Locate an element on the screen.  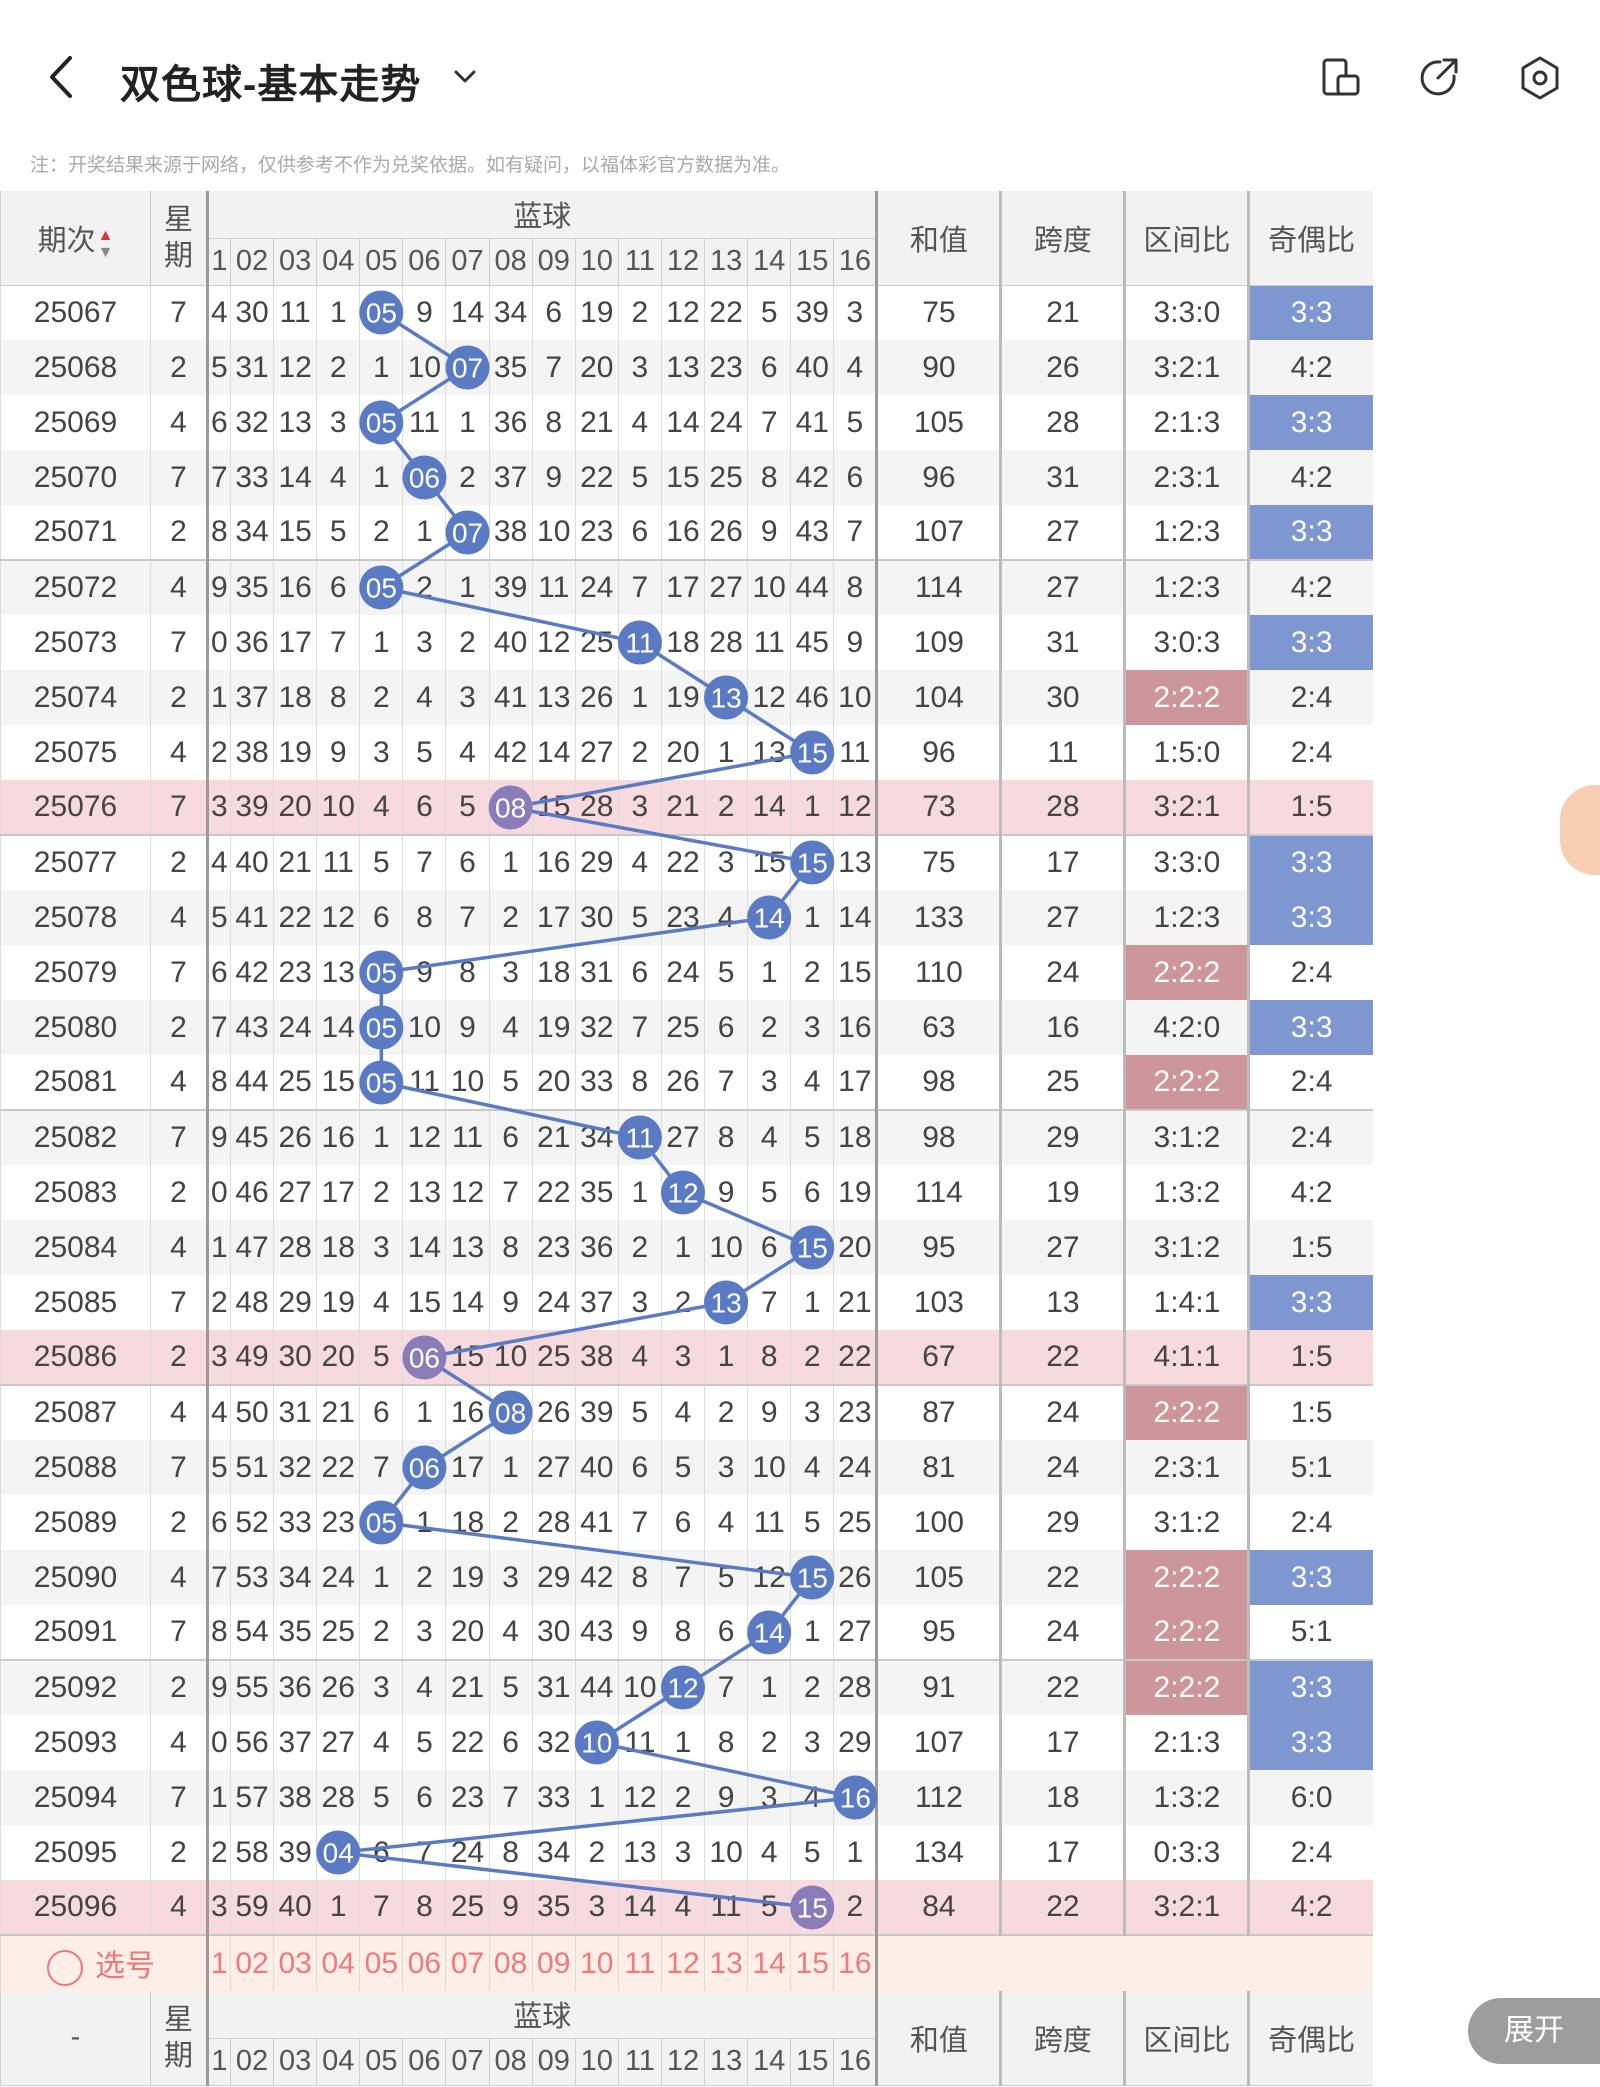
span-cell: 29 is located at coordinates (1062, 1137).